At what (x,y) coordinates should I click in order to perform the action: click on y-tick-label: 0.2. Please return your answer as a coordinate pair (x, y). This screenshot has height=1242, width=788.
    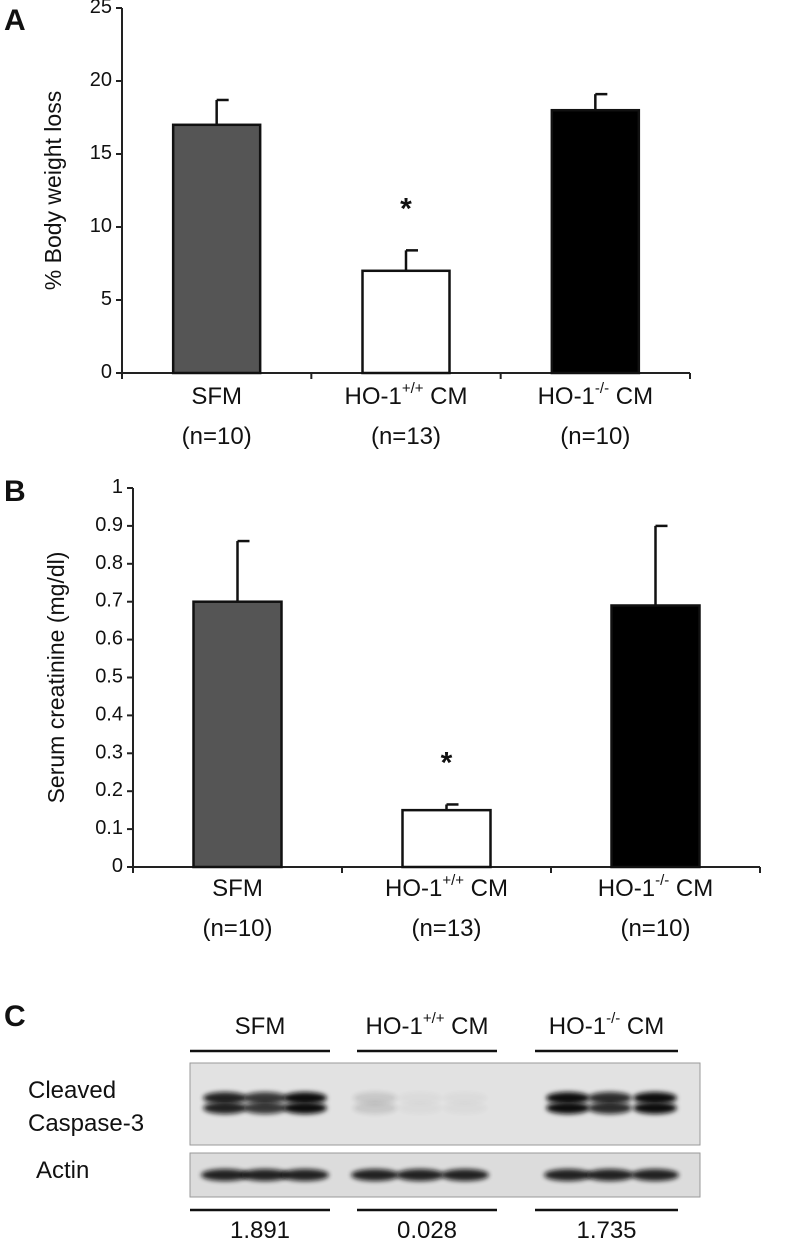
    Looking at the image, I should click on (109, 790).